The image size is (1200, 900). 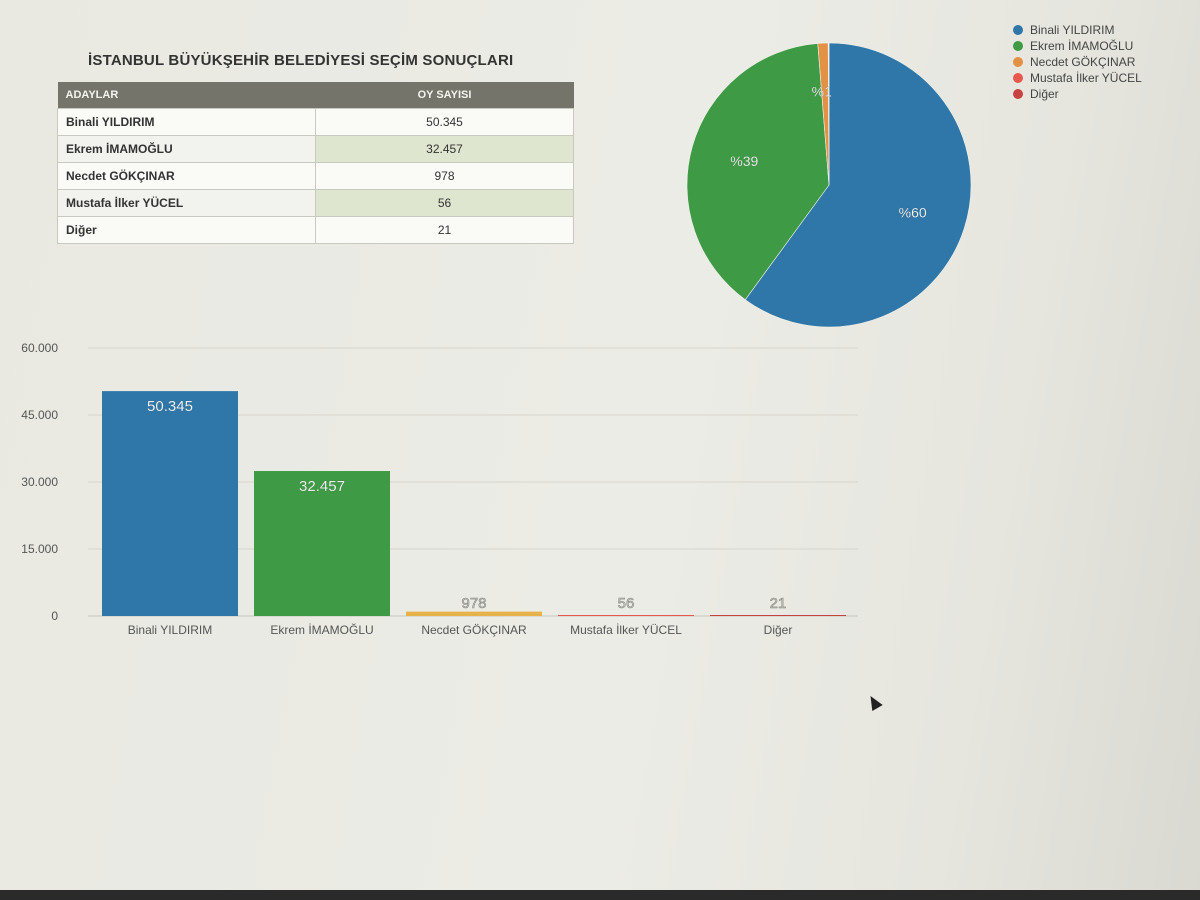 What do you see at coordinates (39, 549) in the screenshot?
I see `y-tick-label: 15.000` at bounding box center [39, 549].